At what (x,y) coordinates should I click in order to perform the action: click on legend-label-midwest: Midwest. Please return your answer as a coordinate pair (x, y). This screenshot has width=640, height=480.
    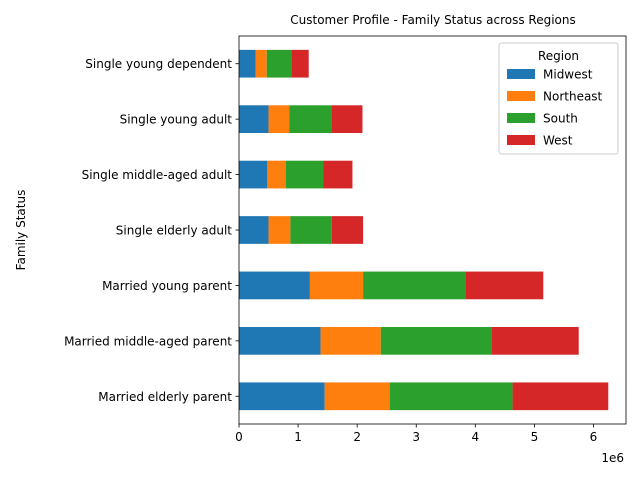
    Looking at the image, I should click on (568, 75).